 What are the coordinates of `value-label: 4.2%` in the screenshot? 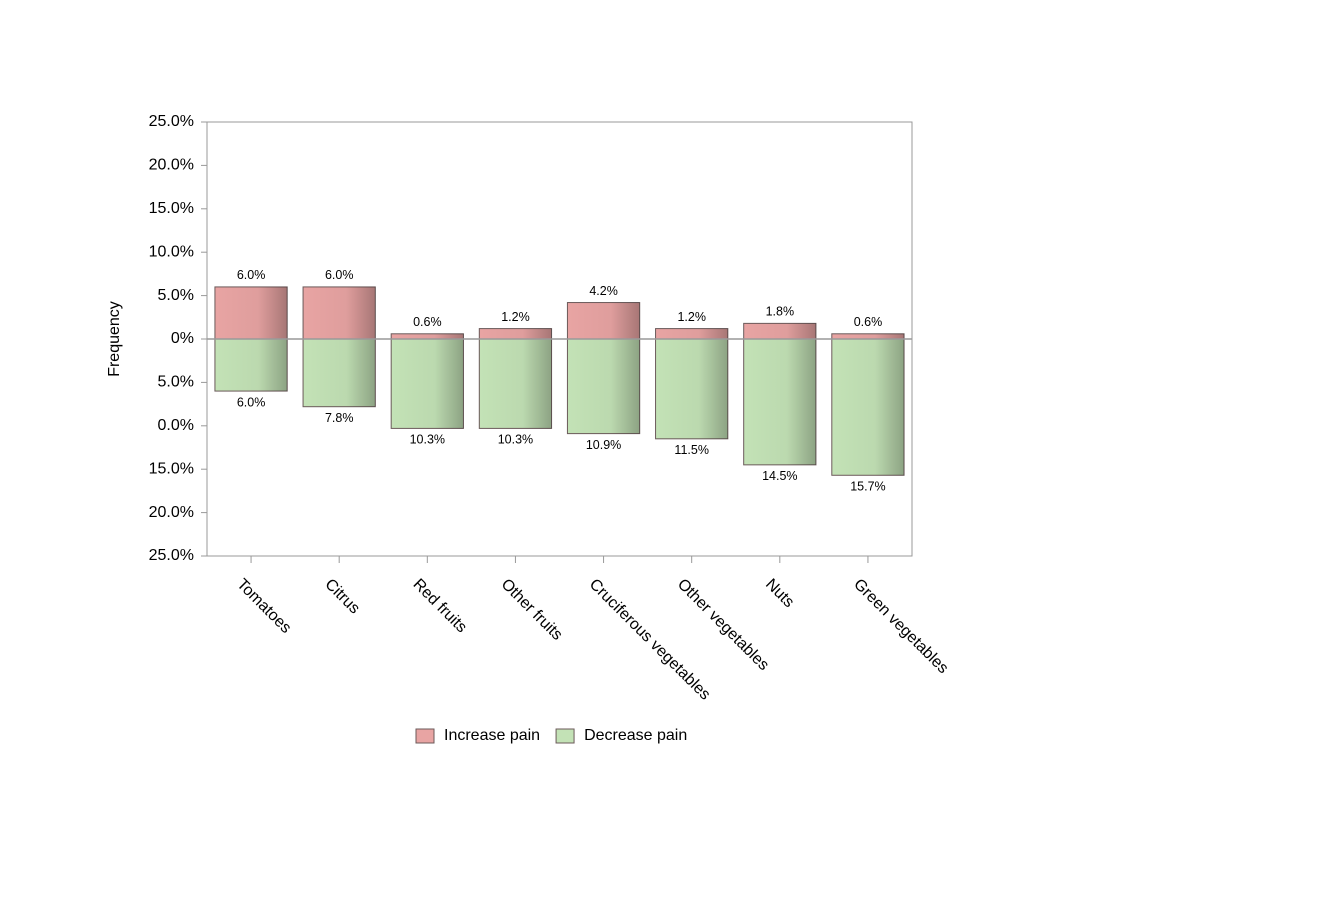 It's located at (603, 291).